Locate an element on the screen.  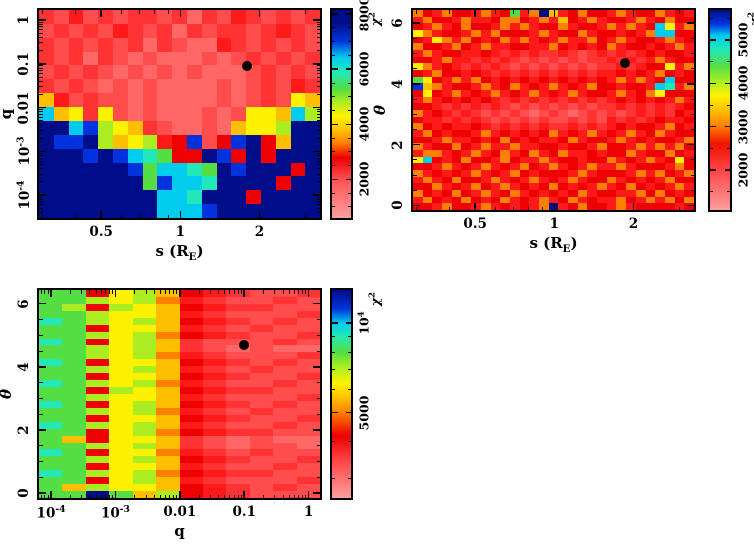
heatmap-grid is located at coordinates (553, 110).